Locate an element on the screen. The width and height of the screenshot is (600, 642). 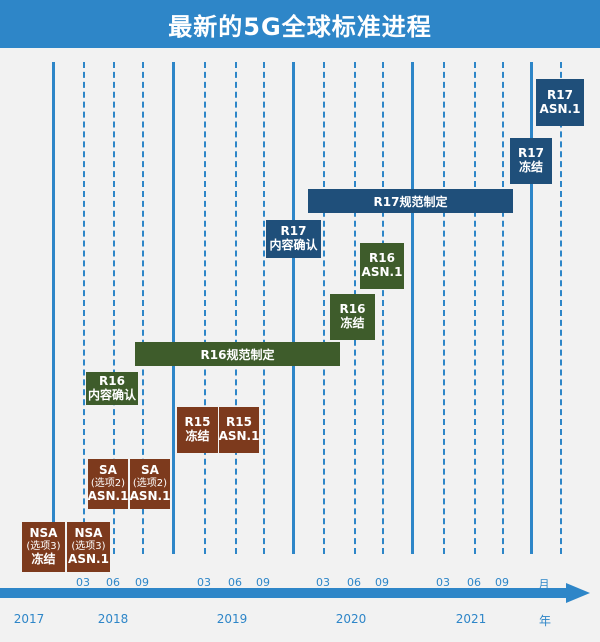
milestone-nsa-asn1: NSA (选项3) ASN.1 is located at coordinates (88, 547).